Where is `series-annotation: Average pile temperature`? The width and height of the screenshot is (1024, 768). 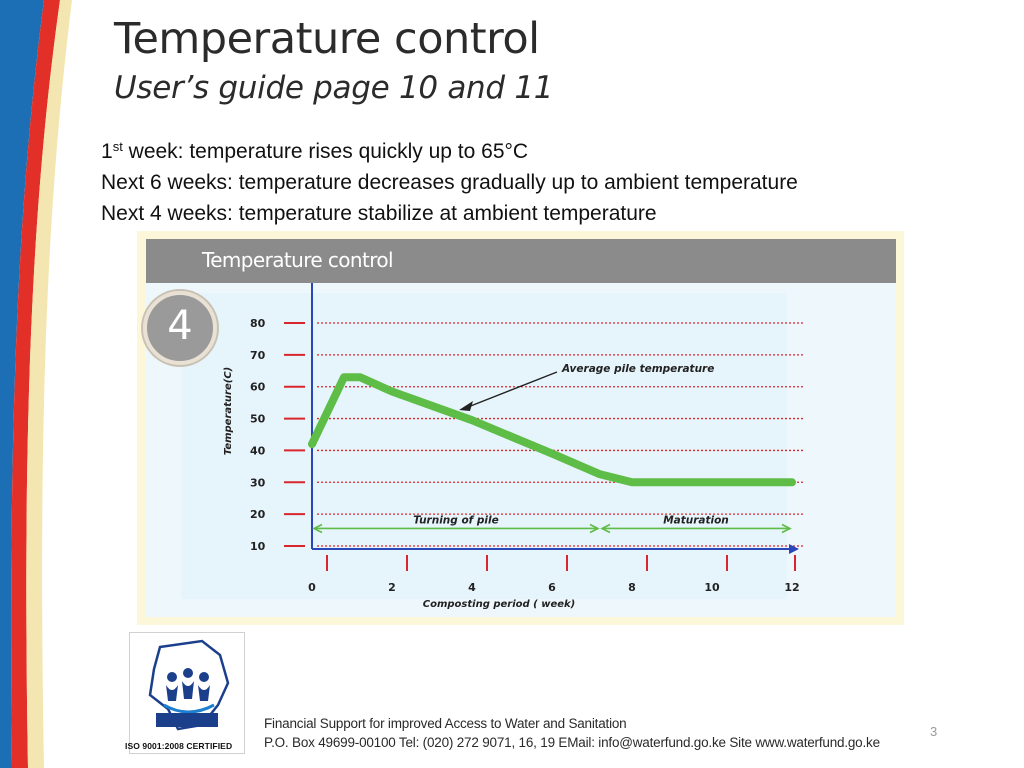 series-annotation: Average pile temperature is located at coordinates (637, 369).